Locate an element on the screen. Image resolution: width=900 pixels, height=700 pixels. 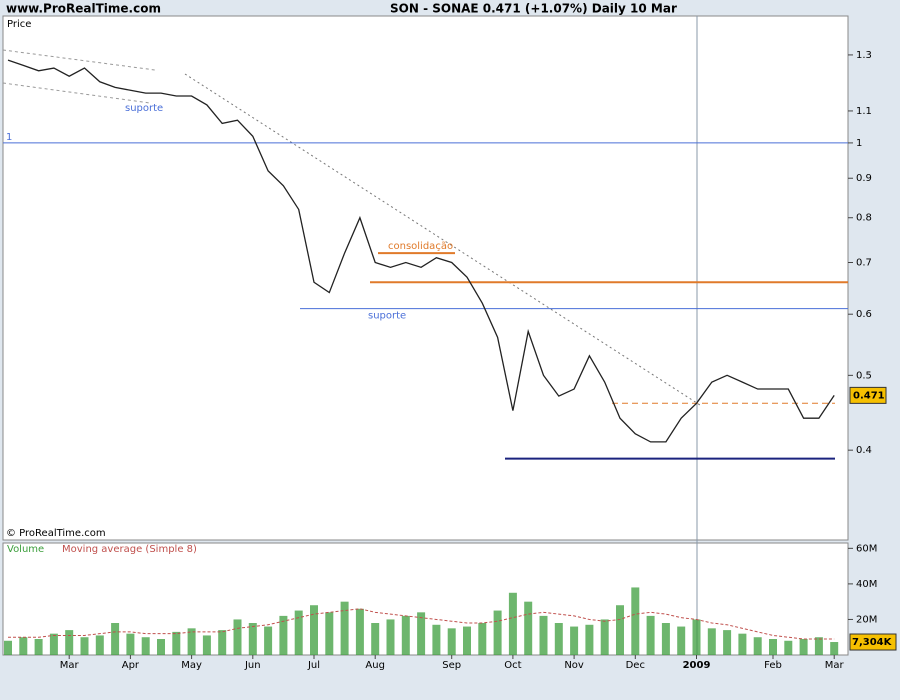
x-tick-label: Jul is located at coordinates (313, 665).